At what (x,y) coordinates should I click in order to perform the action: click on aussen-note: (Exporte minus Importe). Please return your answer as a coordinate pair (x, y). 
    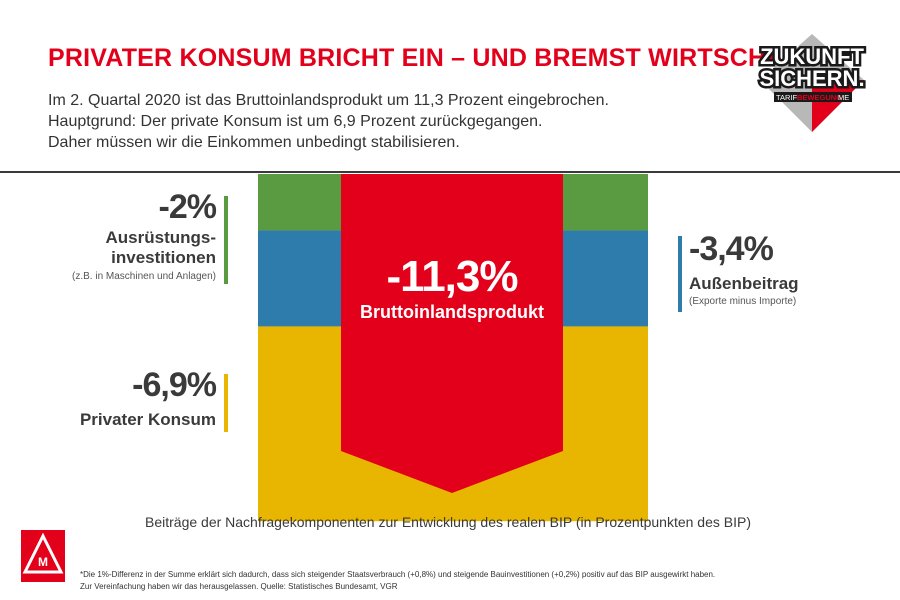
    Looking at the image, I should click on (743, 301).